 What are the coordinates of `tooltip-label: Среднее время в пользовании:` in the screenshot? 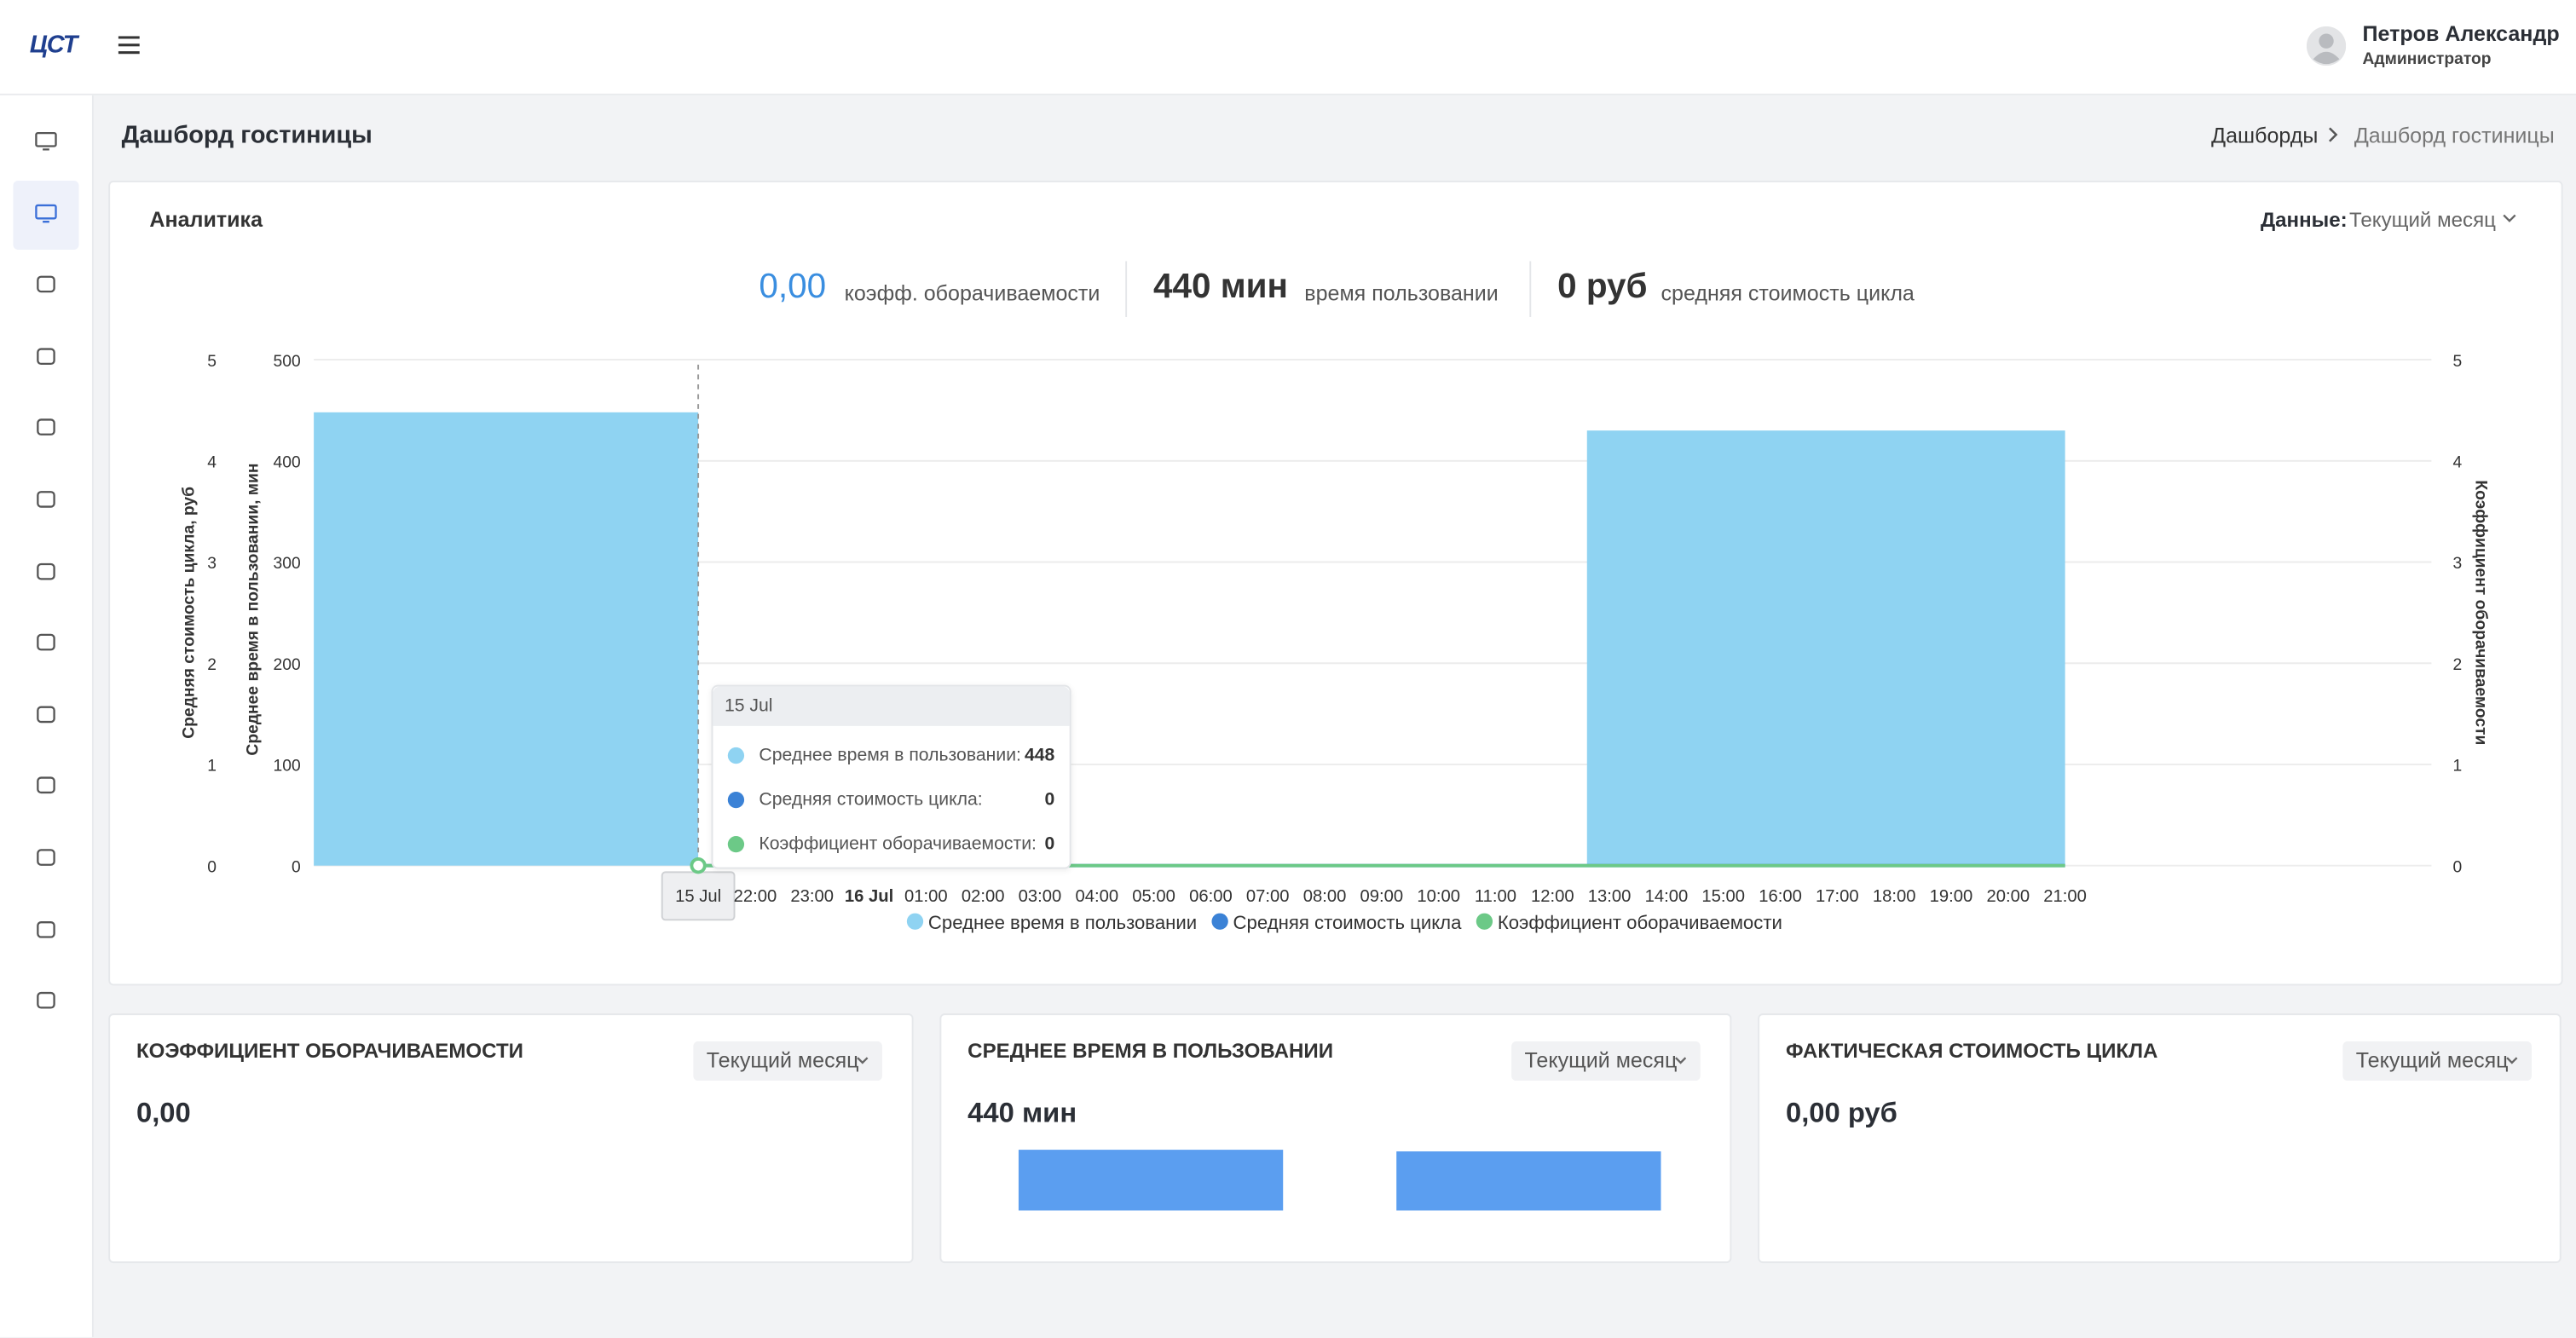 It's located at (890, 755).